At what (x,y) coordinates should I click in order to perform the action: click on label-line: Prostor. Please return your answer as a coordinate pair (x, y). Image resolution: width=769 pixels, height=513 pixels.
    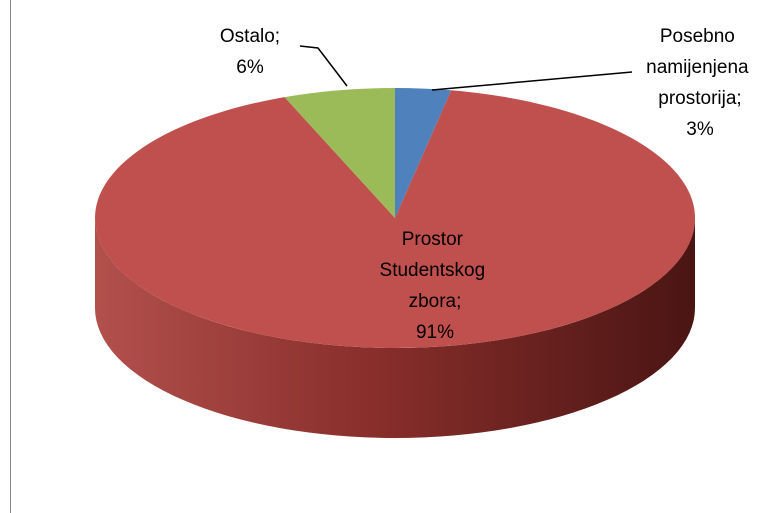
    Looking at the image, I should click on (435, 239).